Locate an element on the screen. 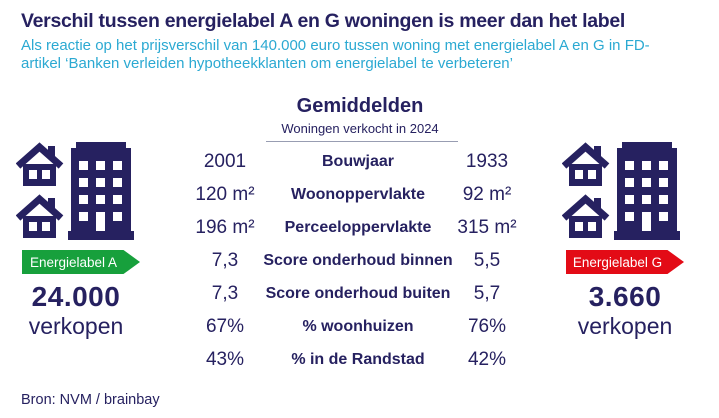 Image resolution: width=719 pixels, height=418 pixels. label-a-sales-caption: verkopen is located at coordinates (76, 326).